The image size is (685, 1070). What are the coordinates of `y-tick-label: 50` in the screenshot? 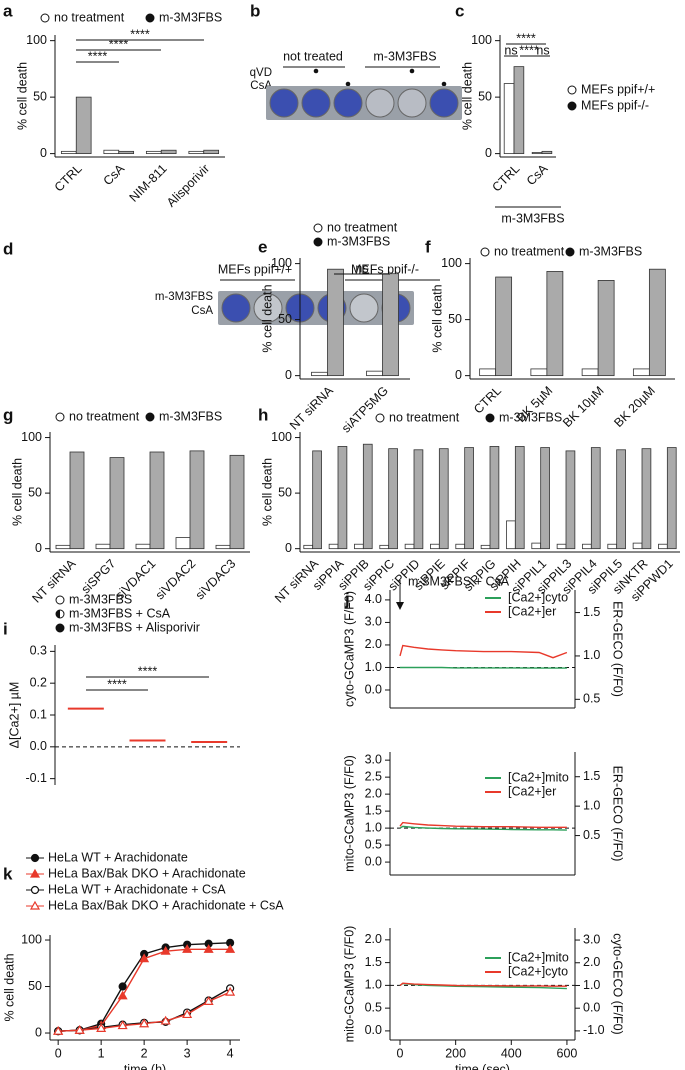 It's located at (35, 492).